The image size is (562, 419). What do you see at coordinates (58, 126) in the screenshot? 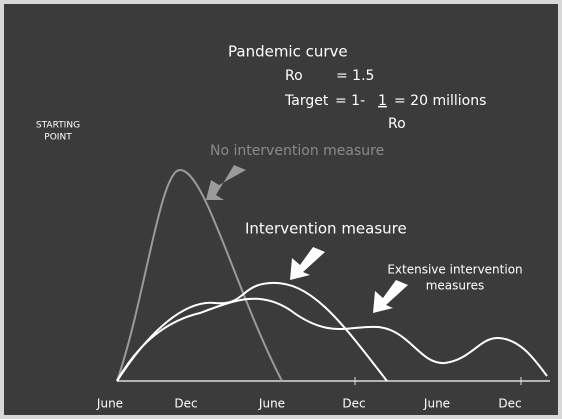
I see `starting-point: STARTING` at bounding box center [58, 126].